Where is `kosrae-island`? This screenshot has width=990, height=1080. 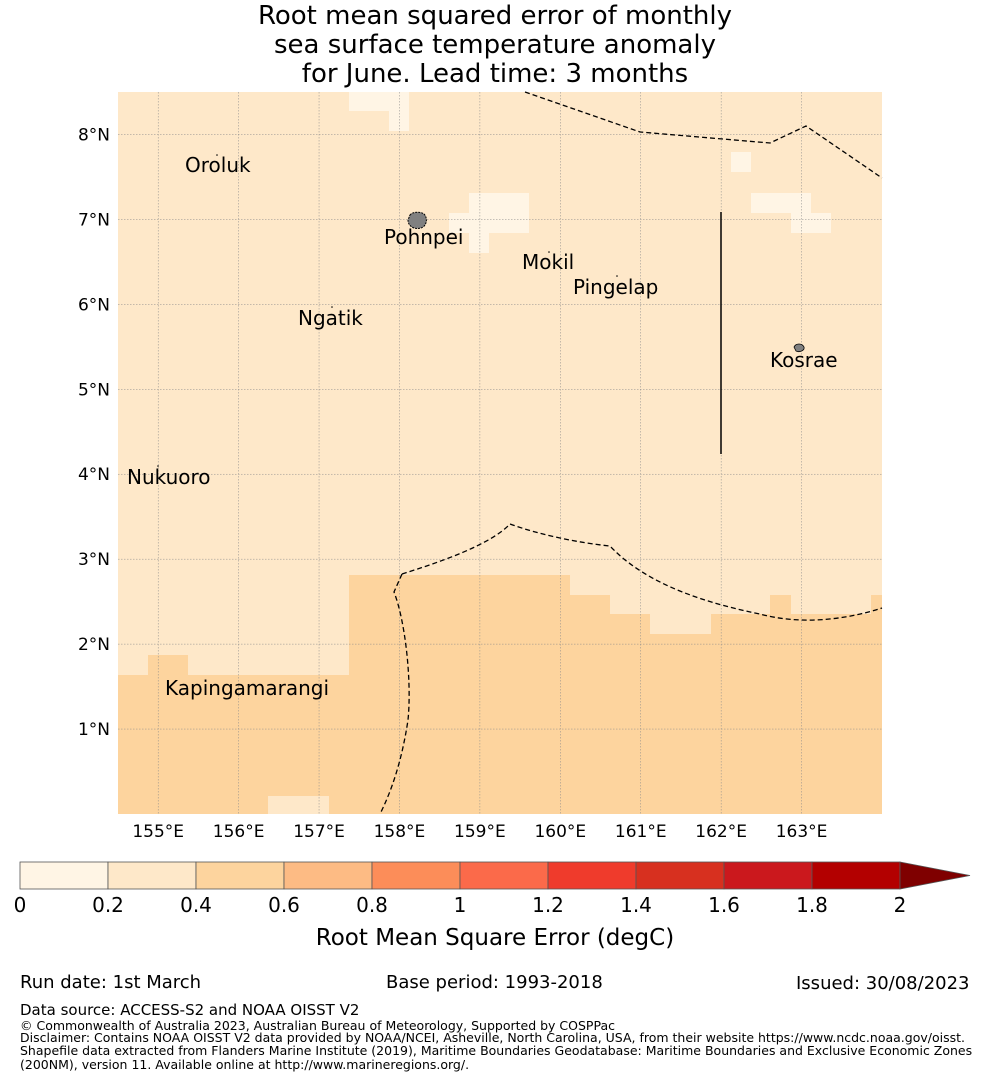 kosrae-island is located at coordinates (799, 348).